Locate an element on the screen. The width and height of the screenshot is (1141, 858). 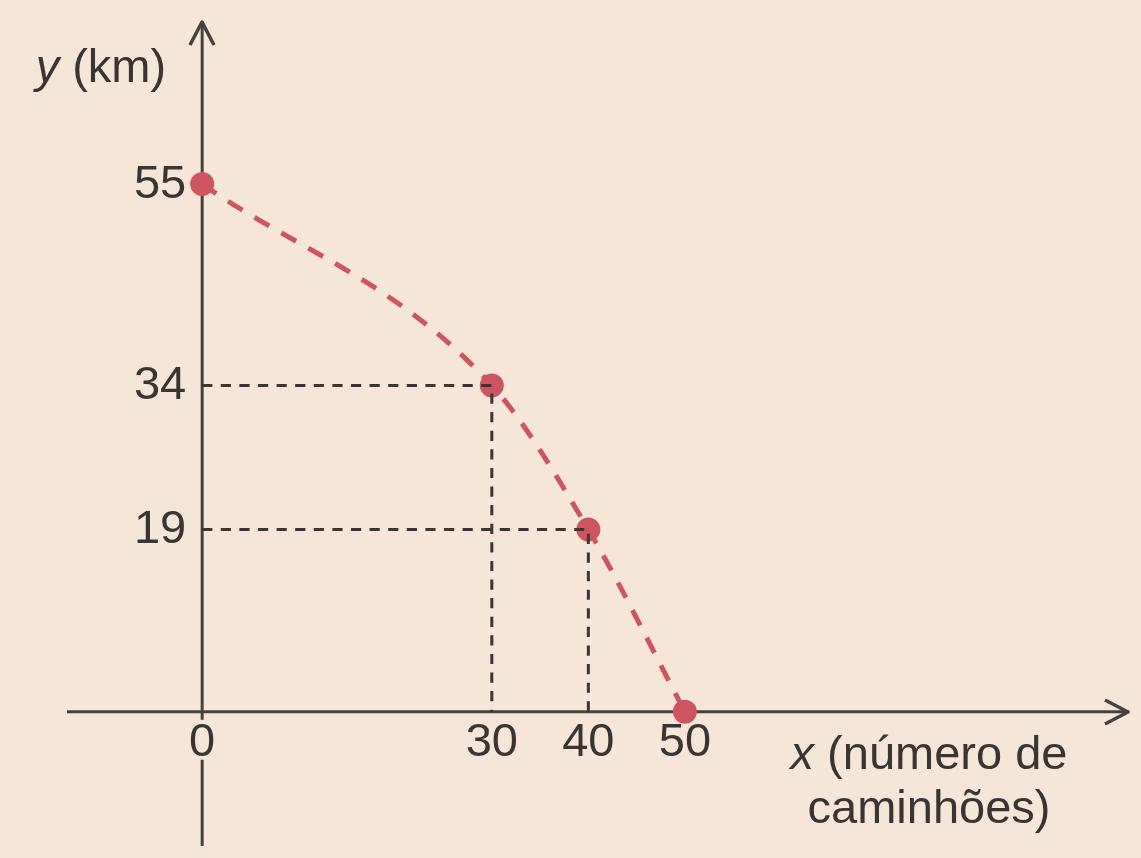
y-tick-label: 19 is located at coordinates (160, 527).